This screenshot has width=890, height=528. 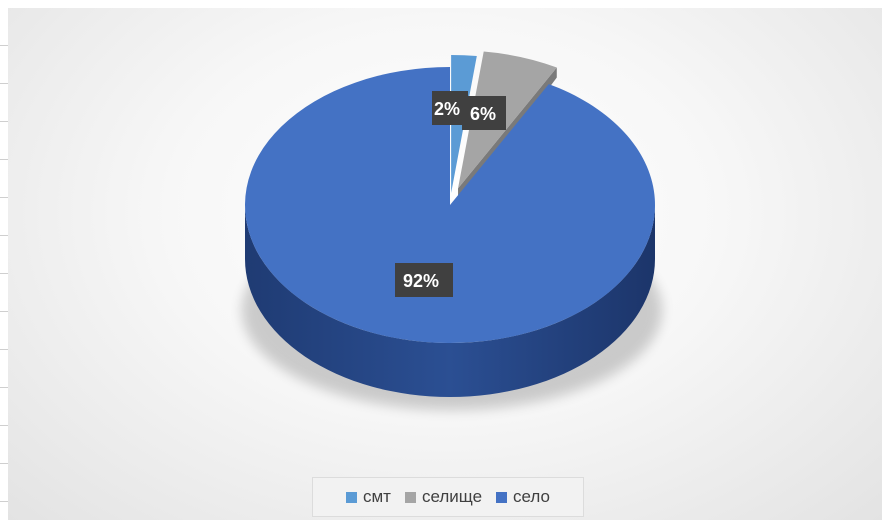 What do you see at coordinates (452, 496) in the screenshot?
I see `legend-label-селище: селище` at bounding box center [452, 496].